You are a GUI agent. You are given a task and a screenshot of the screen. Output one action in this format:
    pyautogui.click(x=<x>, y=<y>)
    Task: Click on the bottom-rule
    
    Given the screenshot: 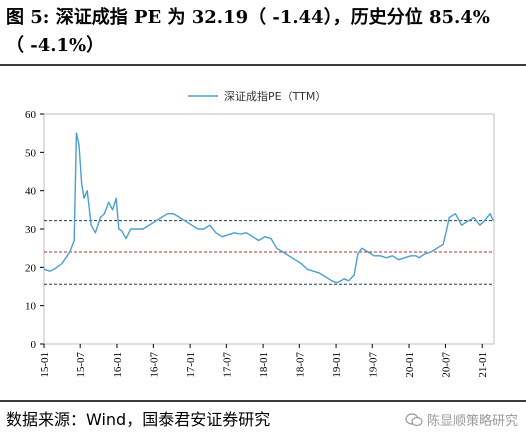 What is the action you would take?
    pyautogui.click(x=263, y=401)
    